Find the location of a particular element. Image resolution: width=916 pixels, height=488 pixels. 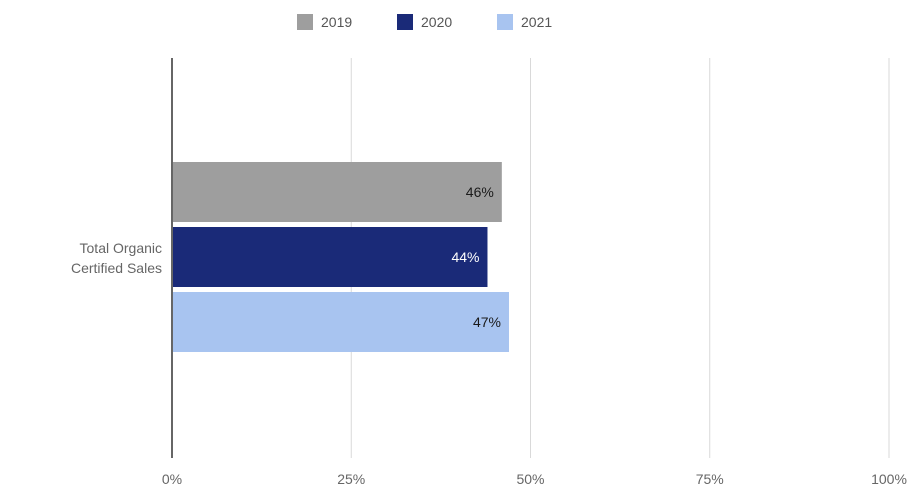

legend-label-2020: 2020 is located at coordinates (436, 22).